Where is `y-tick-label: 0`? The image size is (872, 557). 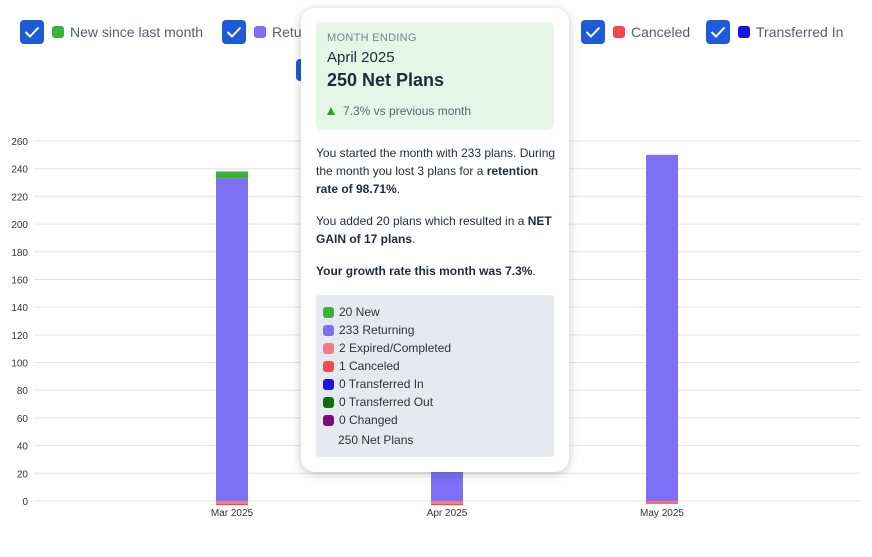
y-tick-label: 0 is located at coordinates (25, 502).